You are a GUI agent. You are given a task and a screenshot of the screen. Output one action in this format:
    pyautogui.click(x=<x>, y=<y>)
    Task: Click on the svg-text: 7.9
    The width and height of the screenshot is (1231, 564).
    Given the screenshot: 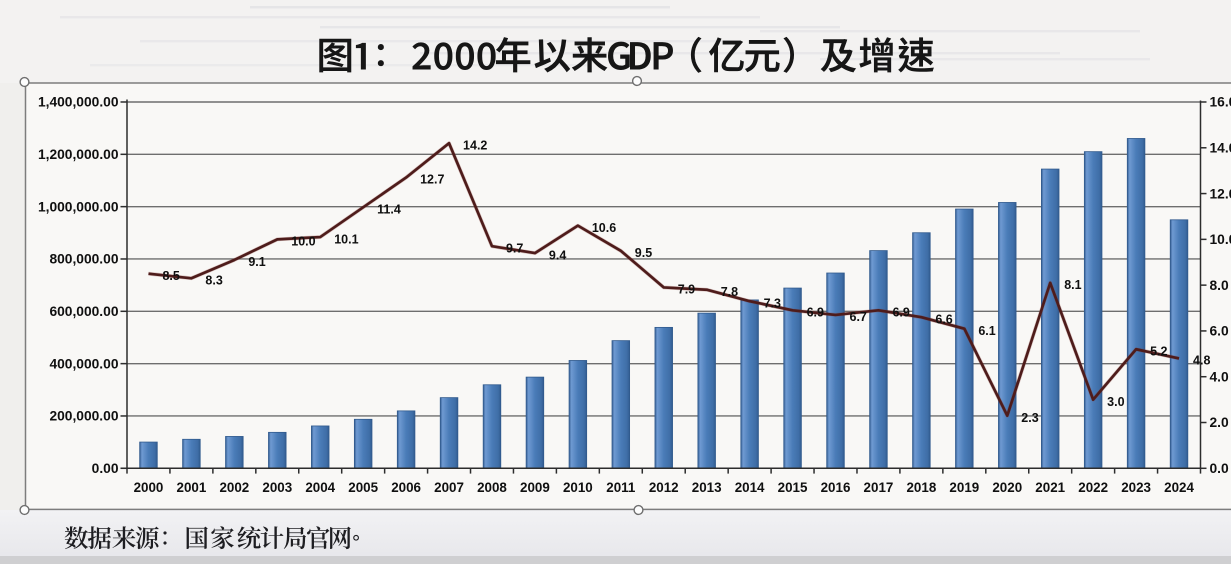 What is the action you would take?
    pyautogui.click(x=686, y=290)
    